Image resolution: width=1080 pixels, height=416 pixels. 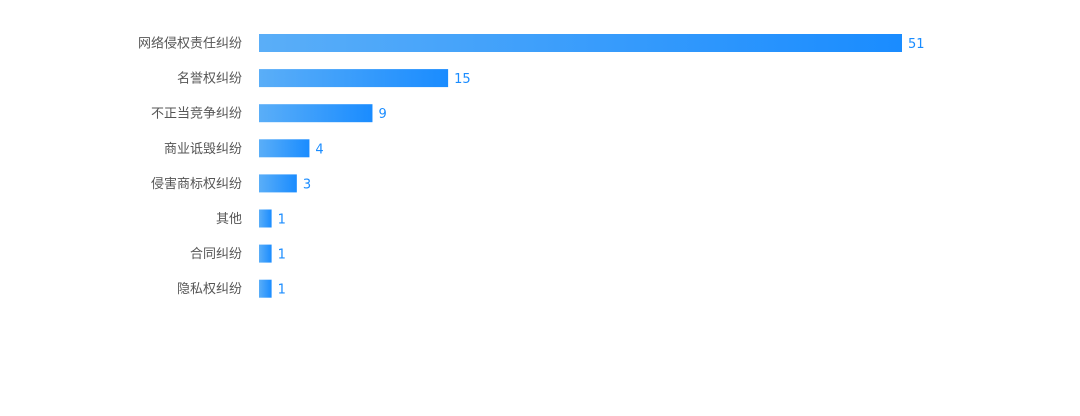 I want to click on category-label: 名誉权纠纷, so click(x=209, y=79).